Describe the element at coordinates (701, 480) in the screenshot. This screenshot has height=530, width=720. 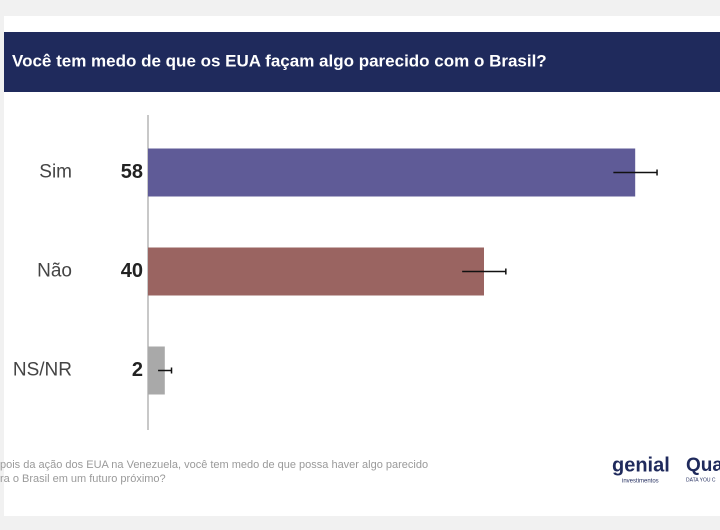
I see `logo-sub: DATA YOU C` at that location.